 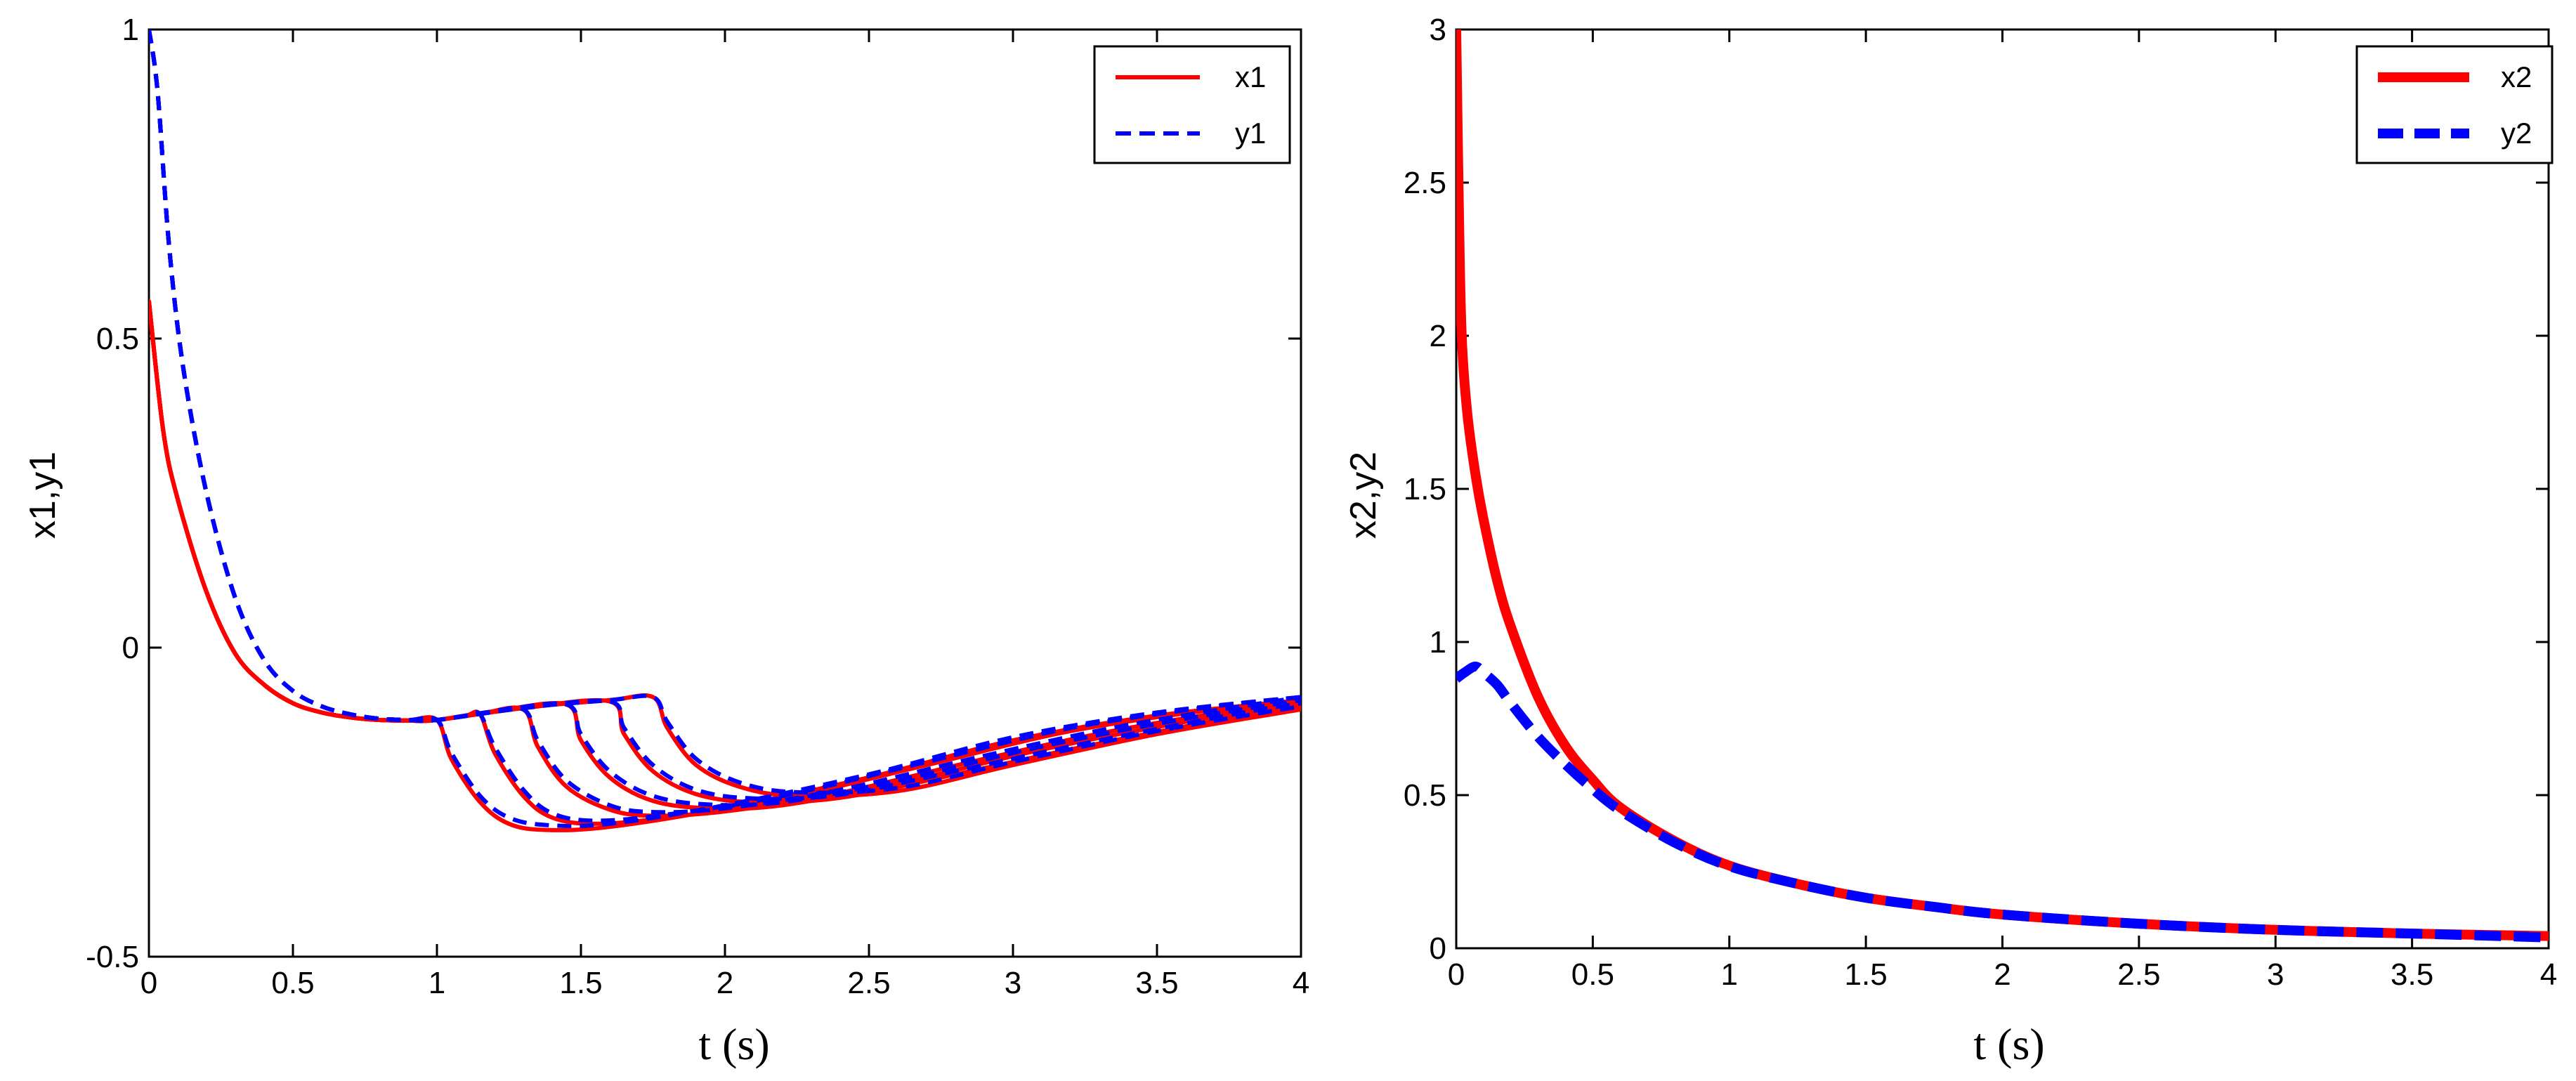 What do you see at coordinates (112, 957) in the screenshot?
I see `y-tick-label: -0.5` at bounding box center [112, 957].